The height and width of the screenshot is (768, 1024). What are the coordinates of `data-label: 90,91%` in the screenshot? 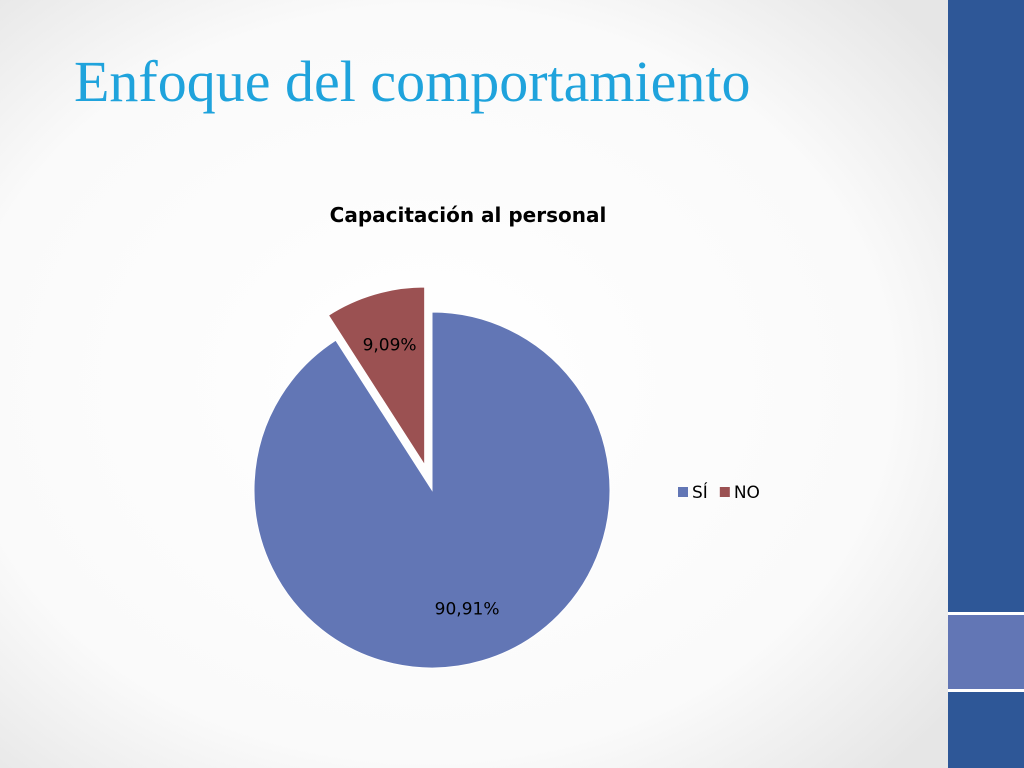 It's located at (467, 610).